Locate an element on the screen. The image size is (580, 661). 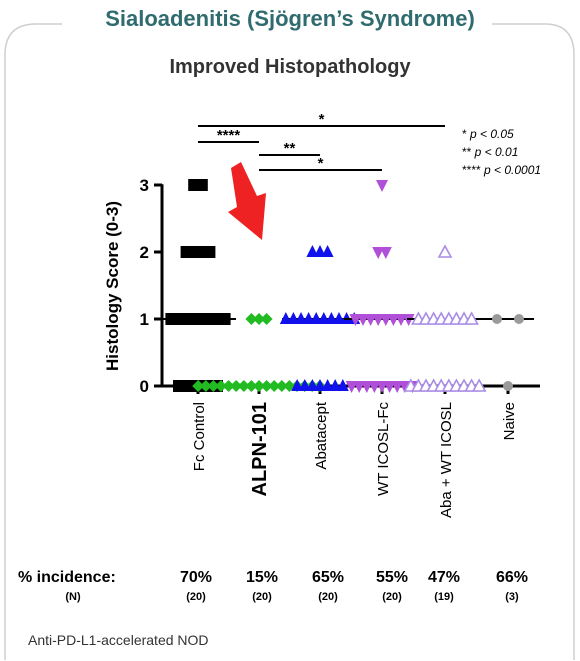
legend-pvalue: p < 0.01 is located at coordinates (494, 152).